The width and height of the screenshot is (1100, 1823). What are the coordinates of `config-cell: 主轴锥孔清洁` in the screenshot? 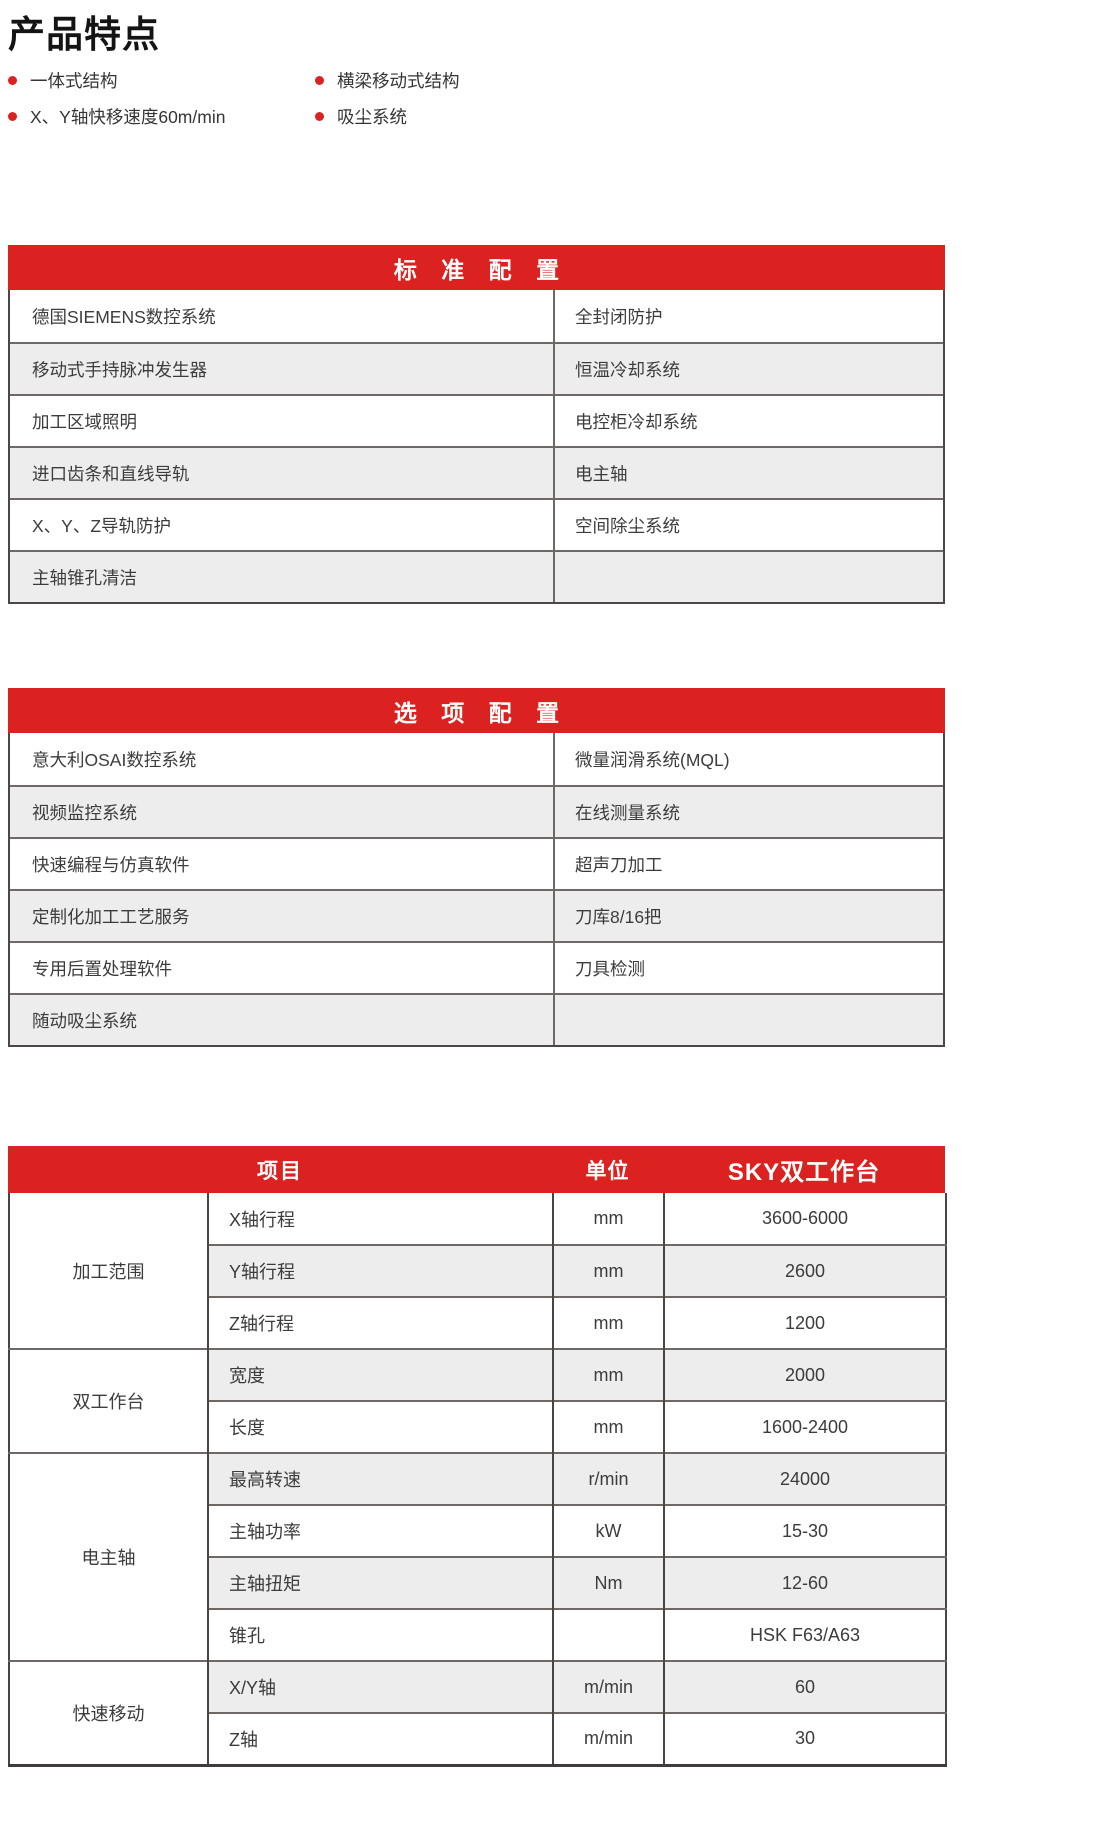 It's located at (282, 577).